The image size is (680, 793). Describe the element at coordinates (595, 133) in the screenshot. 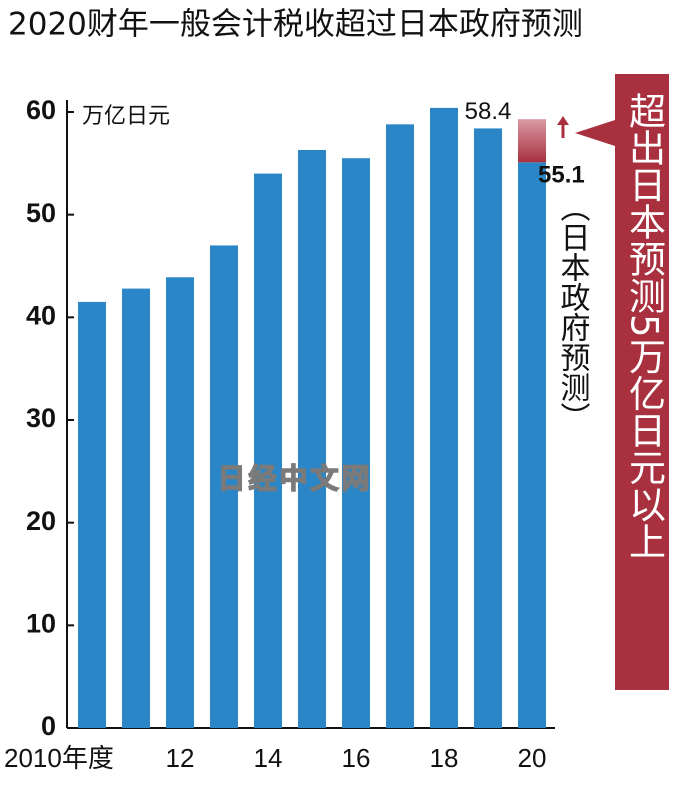

I see `callout-pointer` at that location.